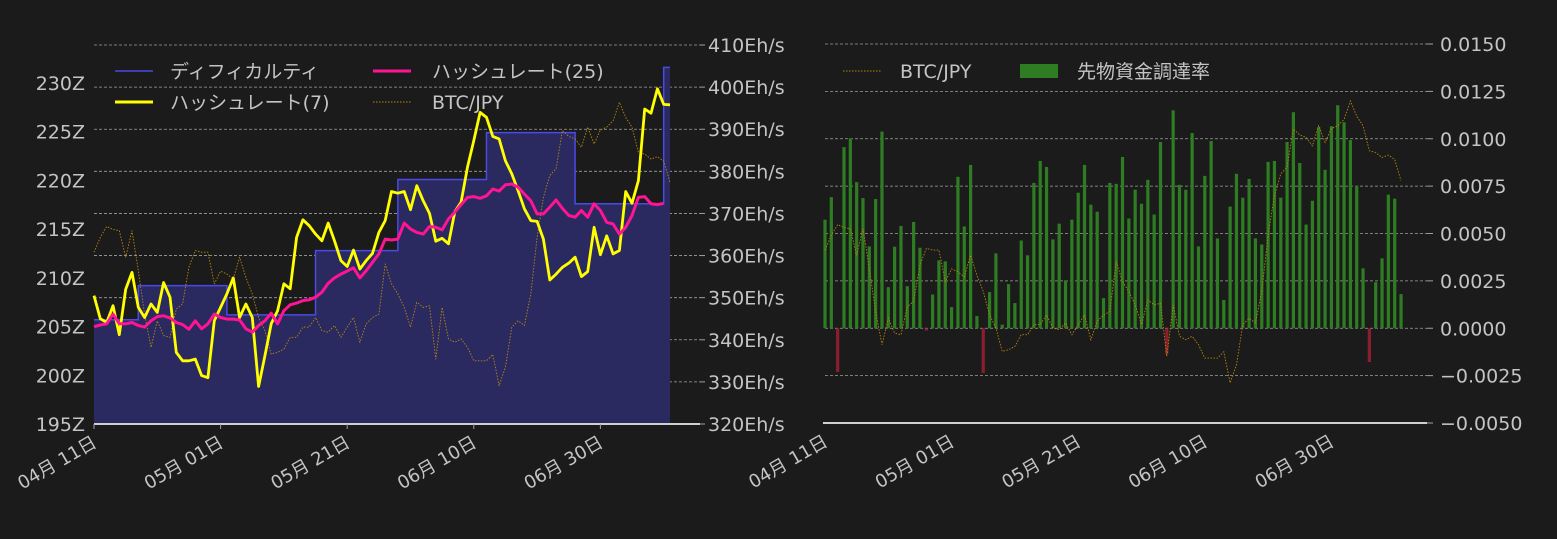  What do you see at coordinates (1143, 72) in the screenshot?
I see `legend-label: 先物資金調達率` at bounding box center [1143, 72].